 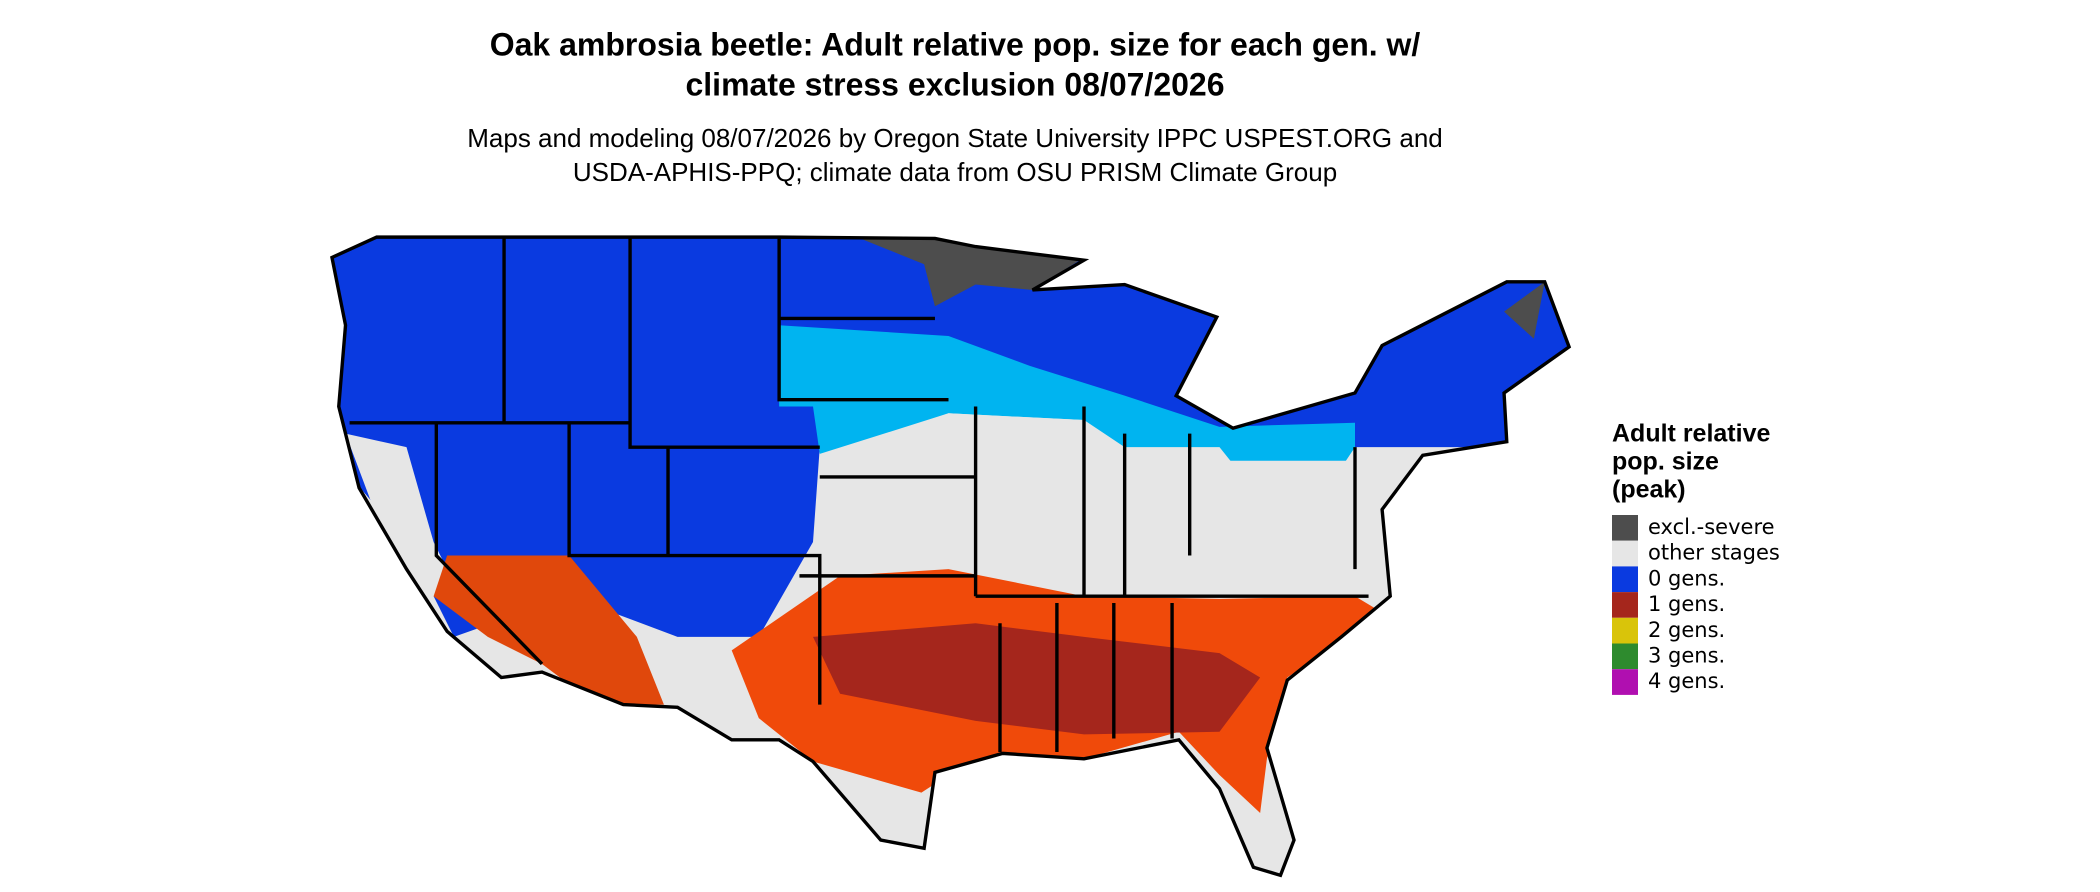 I want to click on legend-title: (peak), so click(x=1649, y=490).